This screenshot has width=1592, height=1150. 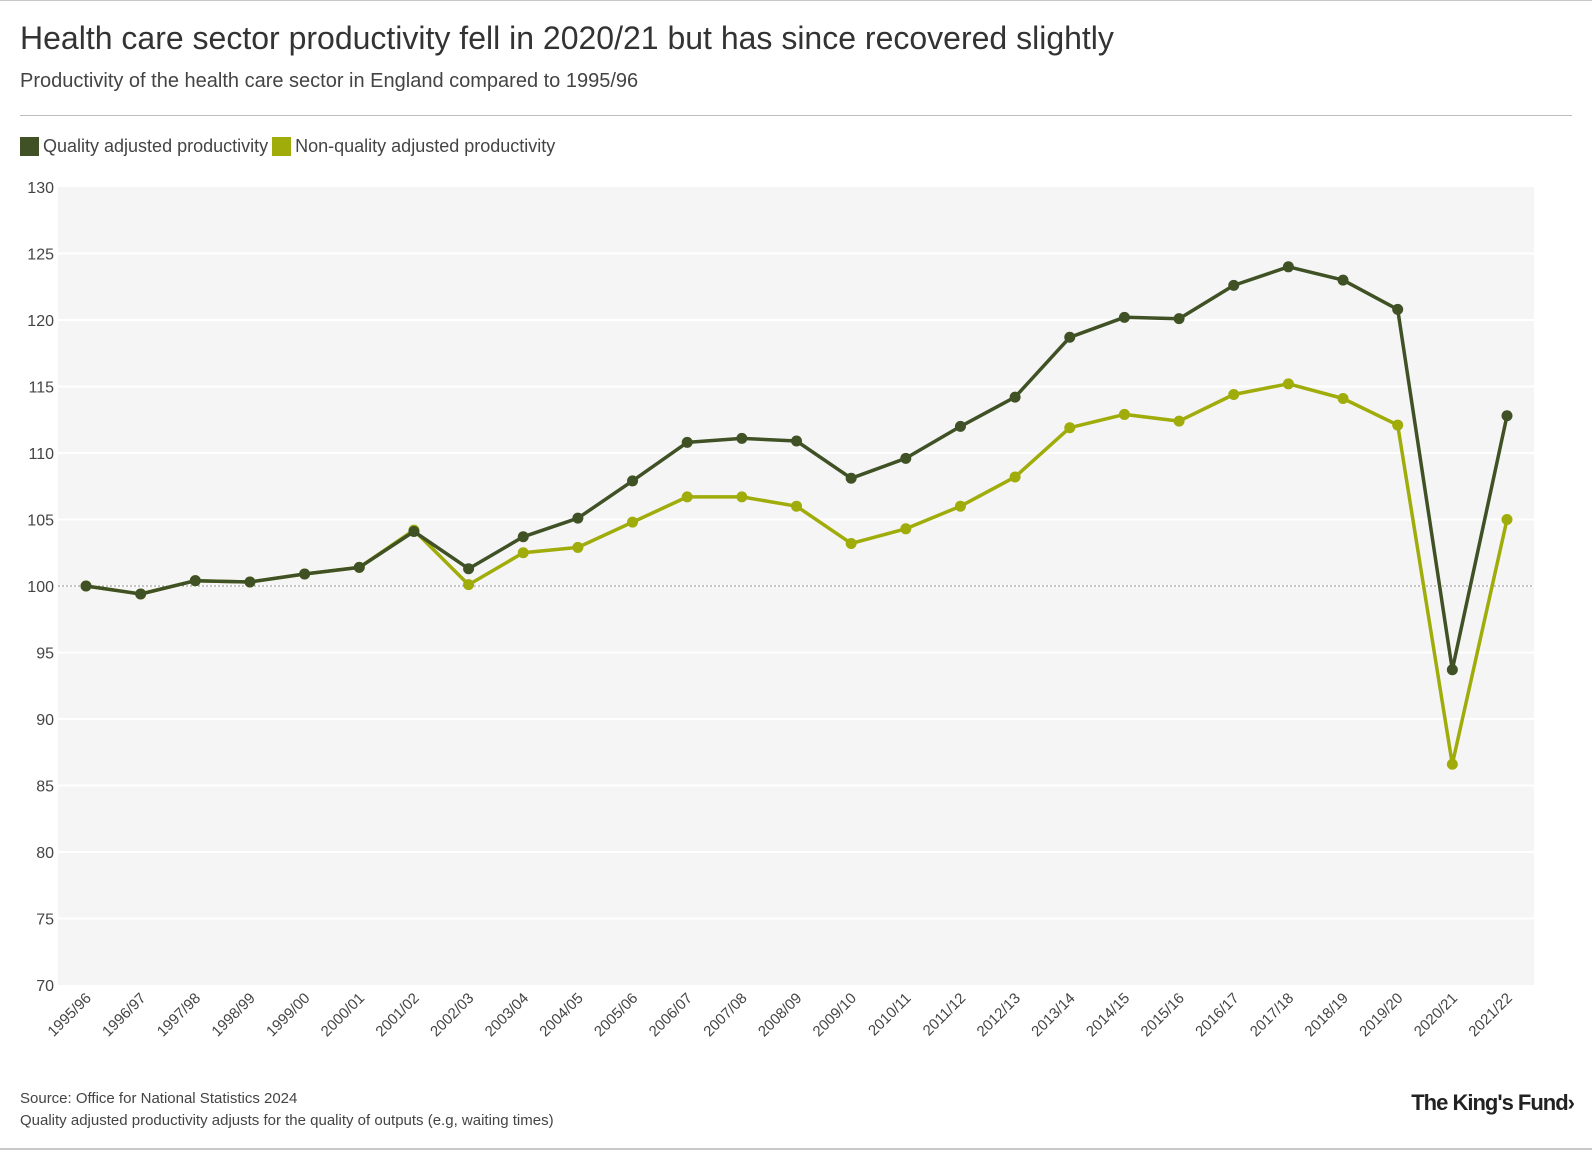 I want to click on legend-item-non-quality: Non-quality adjusted productivity, so click(x=413, y=146).